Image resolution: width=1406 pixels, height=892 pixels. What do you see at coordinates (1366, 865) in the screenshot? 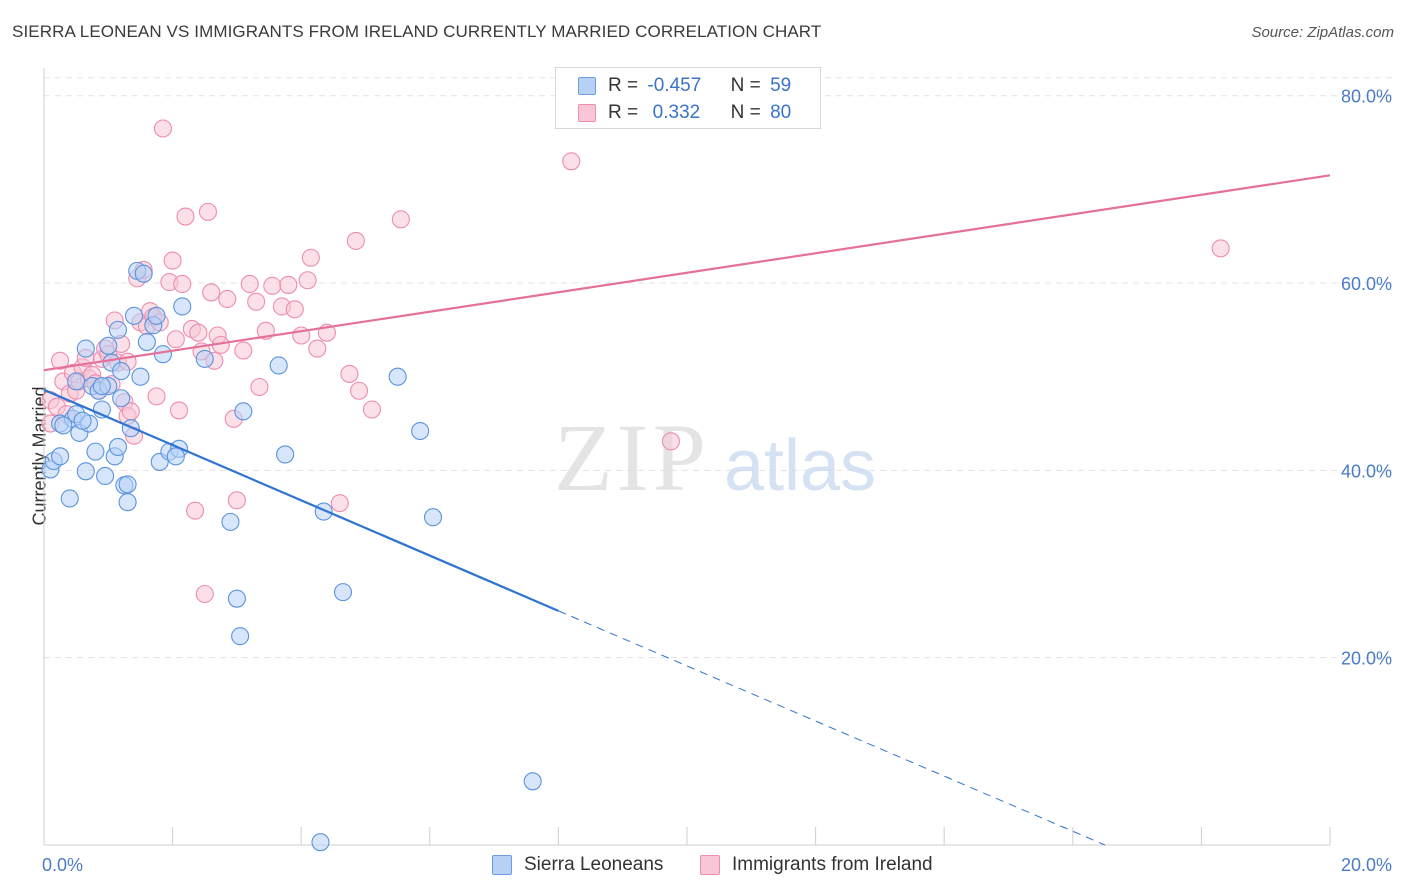
I see `x-tick-label: 20.0%` at bounding box center [1366, 865].